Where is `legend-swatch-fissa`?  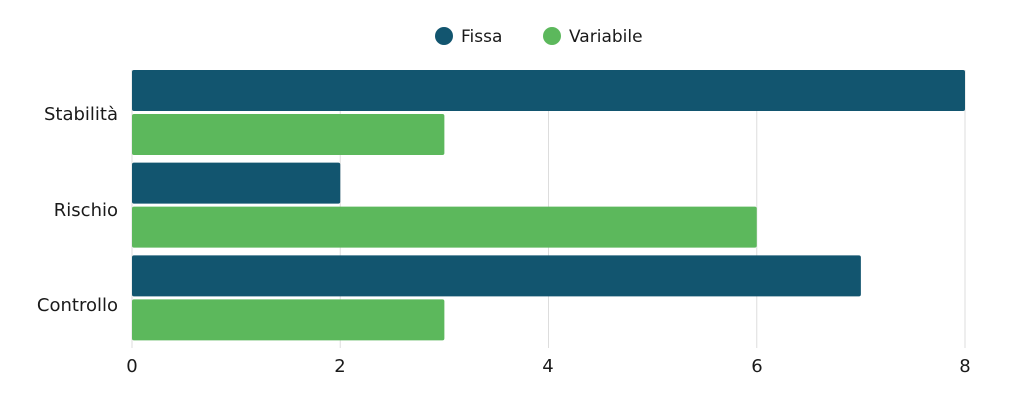
legend-swatch-fissa is located at coordinates (444, 36).